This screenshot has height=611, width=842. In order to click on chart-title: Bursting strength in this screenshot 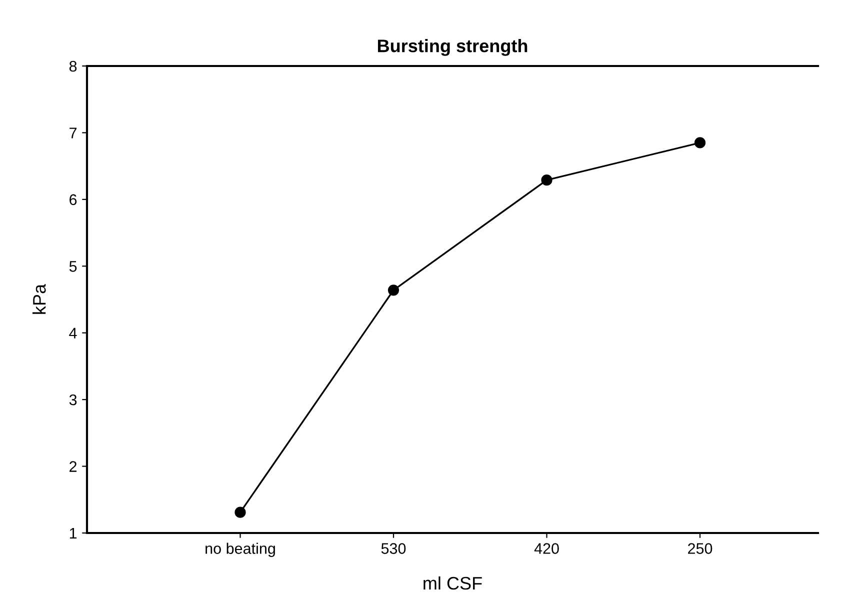, I will do `click(453, 47)`.